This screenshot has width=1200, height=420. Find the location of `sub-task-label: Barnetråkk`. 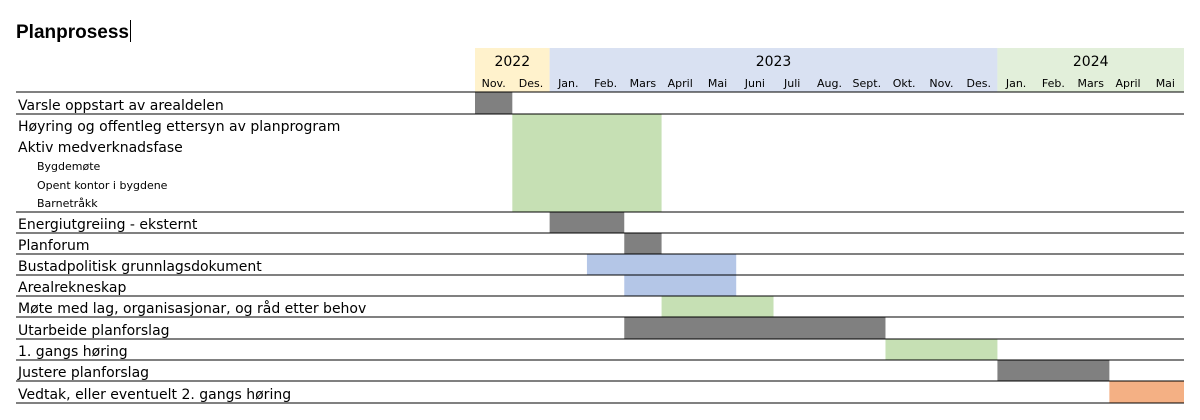

sub-task-label: Barnetråkk is located at coordinates (67, 203).